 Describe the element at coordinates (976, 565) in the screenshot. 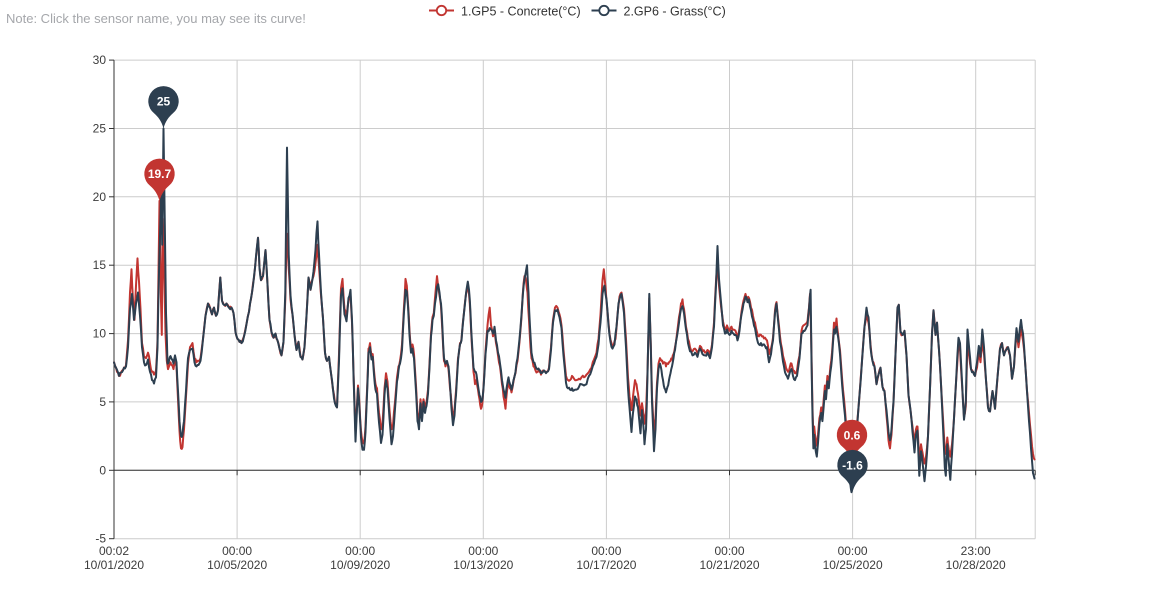

I see `svg-text: 10/28/2020` at that location.